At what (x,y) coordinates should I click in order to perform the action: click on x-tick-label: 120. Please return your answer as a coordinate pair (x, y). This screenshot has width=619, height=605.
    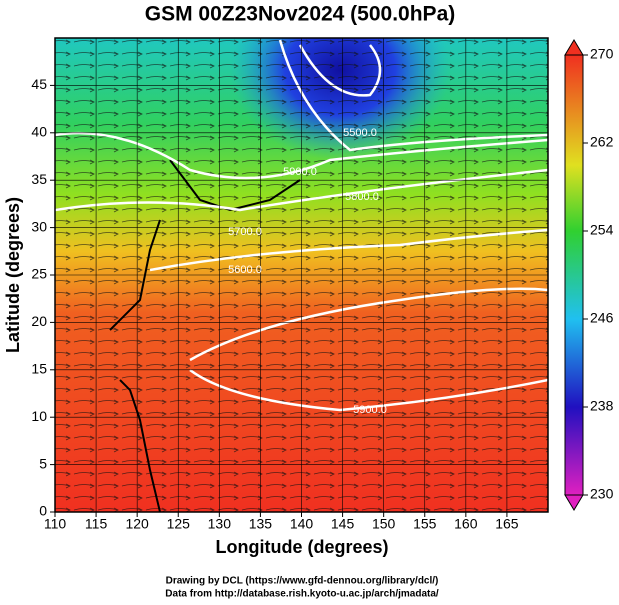
    Looking at the image, I should click on (137, 524).